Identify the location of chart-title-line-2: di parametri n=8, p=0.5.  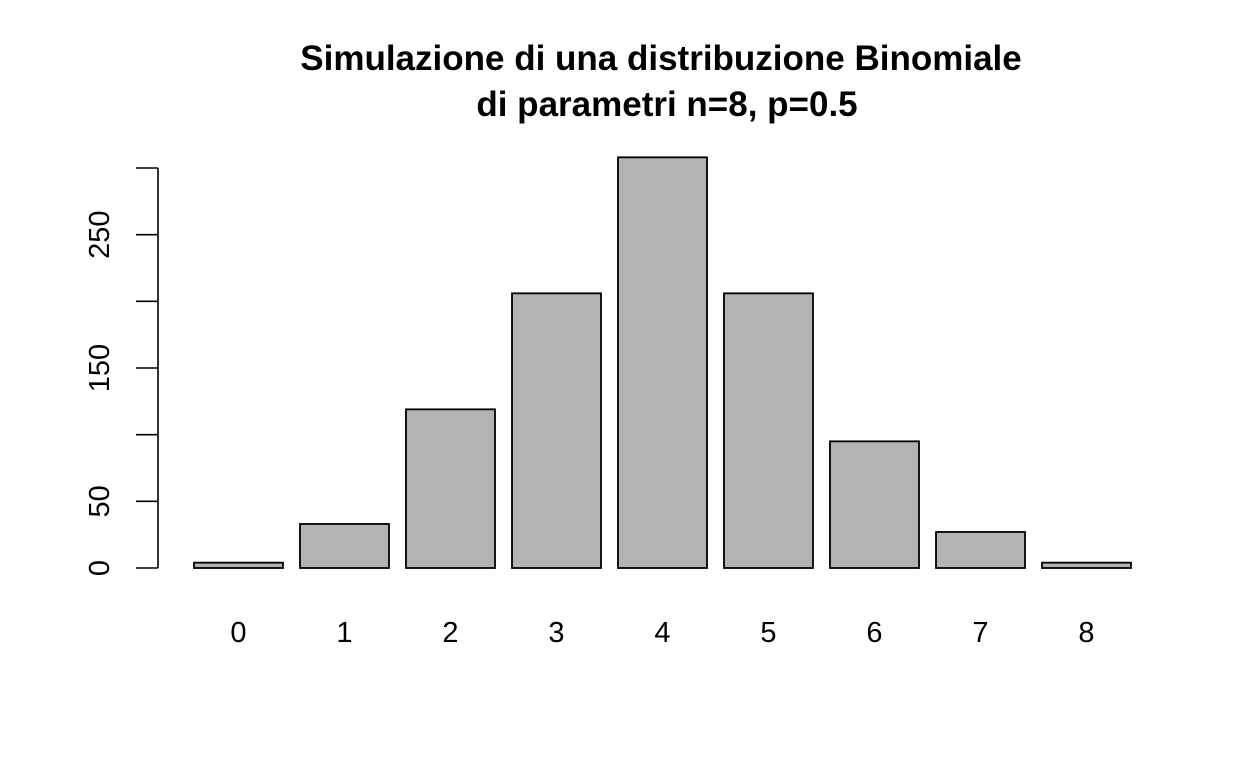
(666, 104).